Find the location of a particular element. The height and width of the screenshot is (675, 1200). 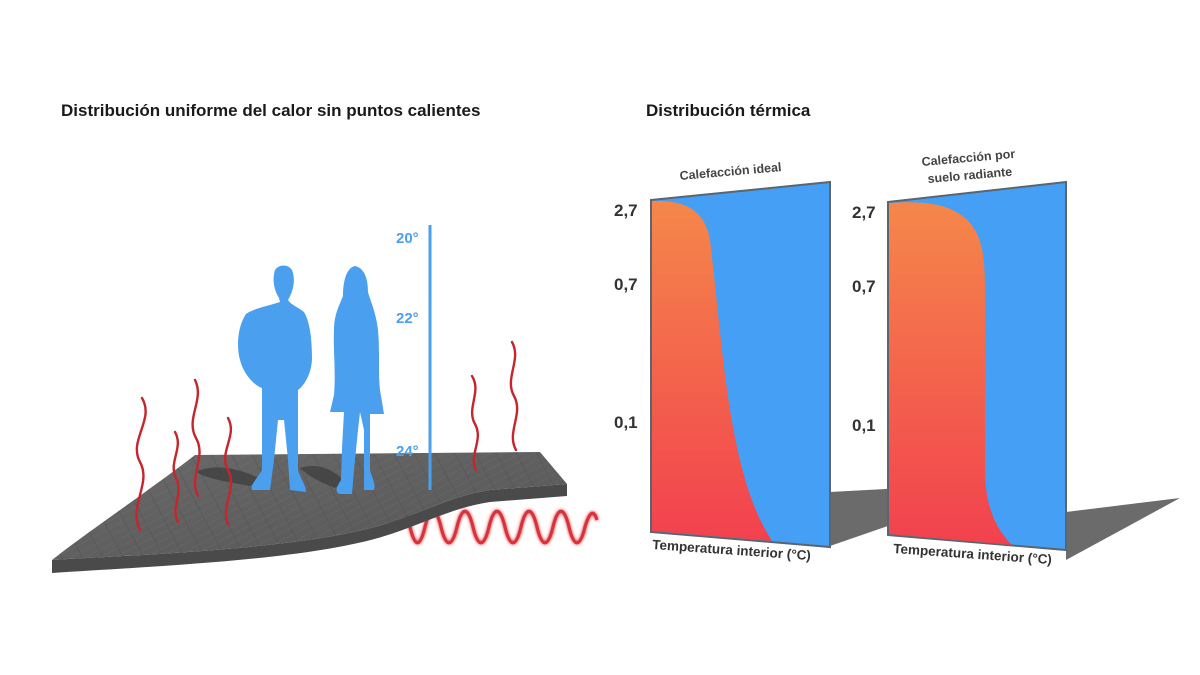

chart-ideal-title: Calefacción ideal is located at coordinates (730, 171).